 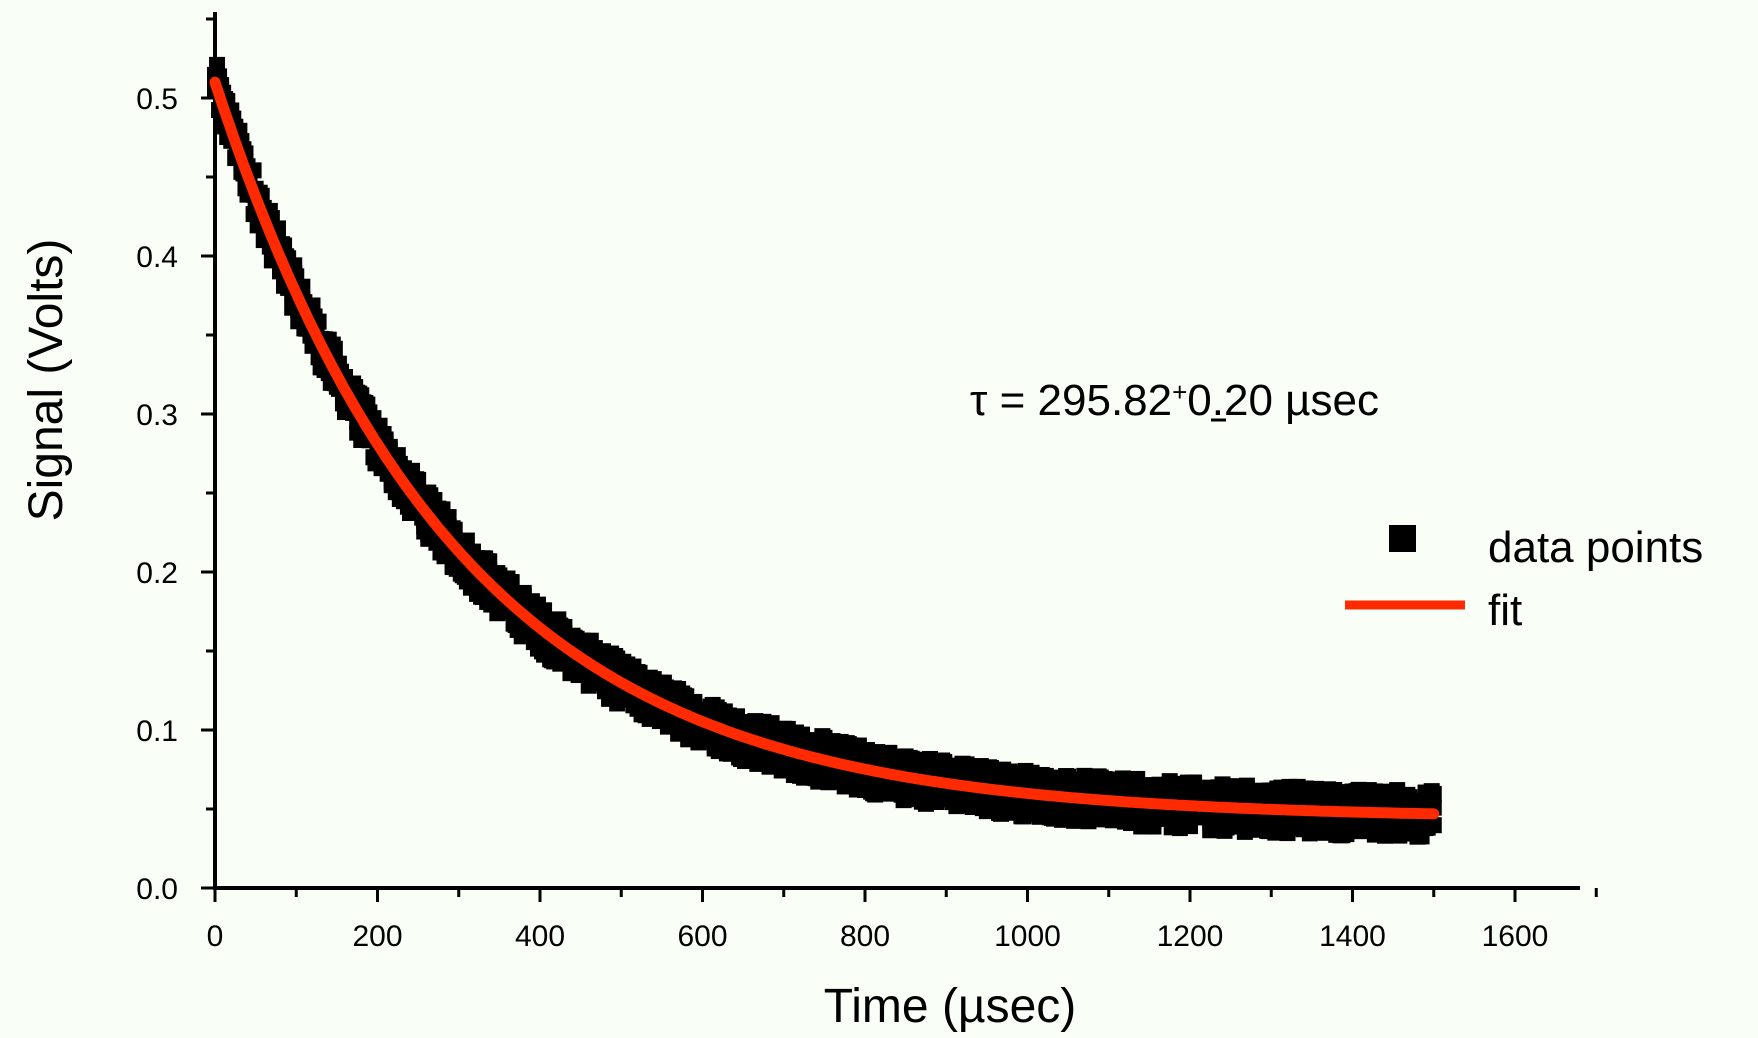 I want to click on x-tick-label: 600, so click(x=702, y=936).